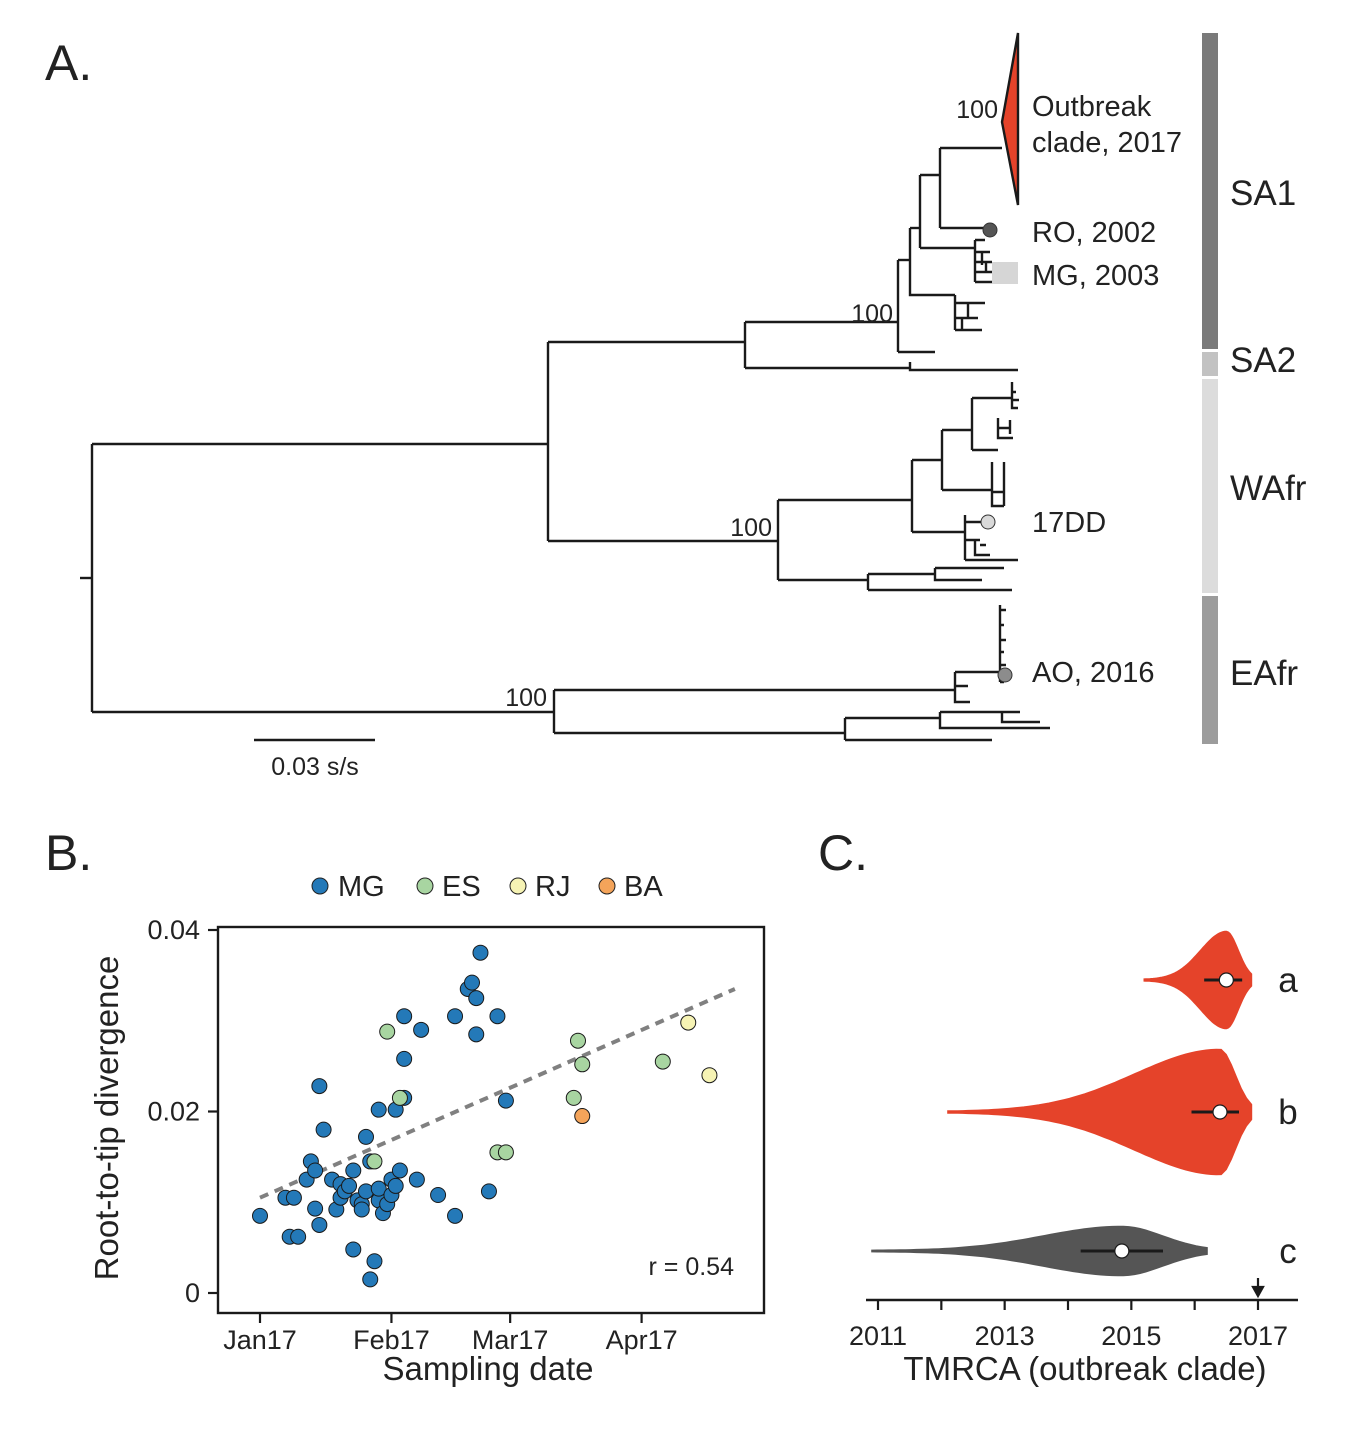 Image resolution: width=1366 pixels, height=1436 pixels. Describe the element at coordinates (485, 1116) in the screenshot. I see `scatter-points` at that location.